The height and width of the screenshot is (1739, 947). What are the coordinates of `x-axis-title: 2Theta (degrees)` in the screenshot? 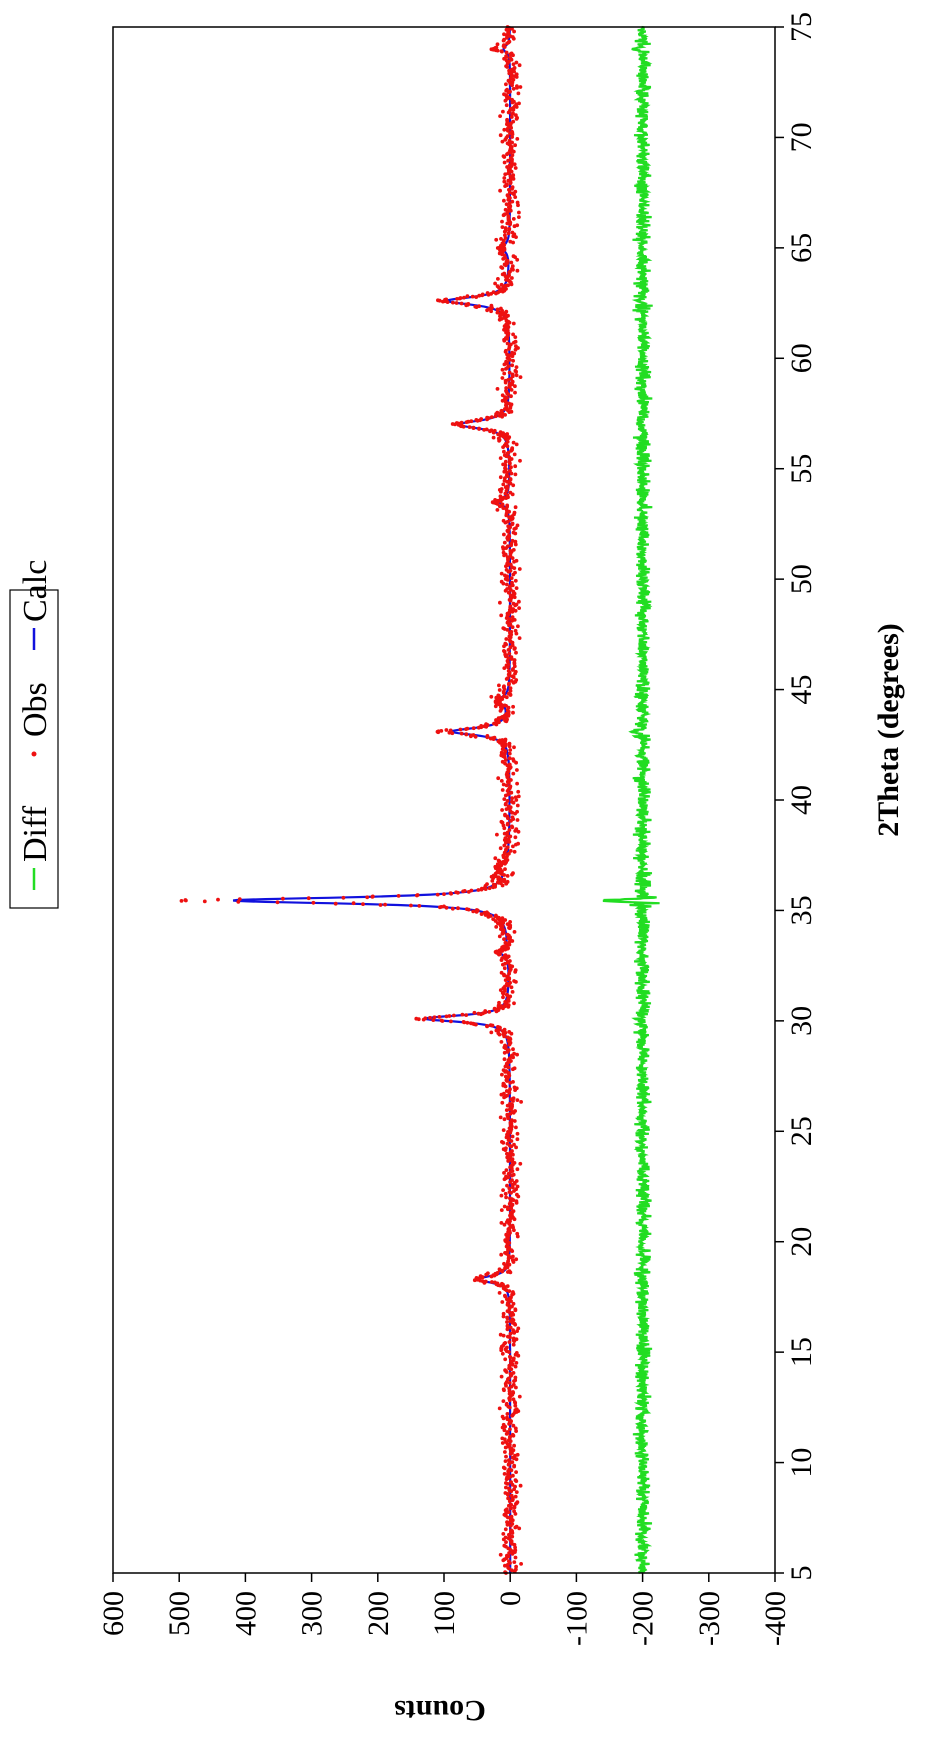 It's located at (888, 730).